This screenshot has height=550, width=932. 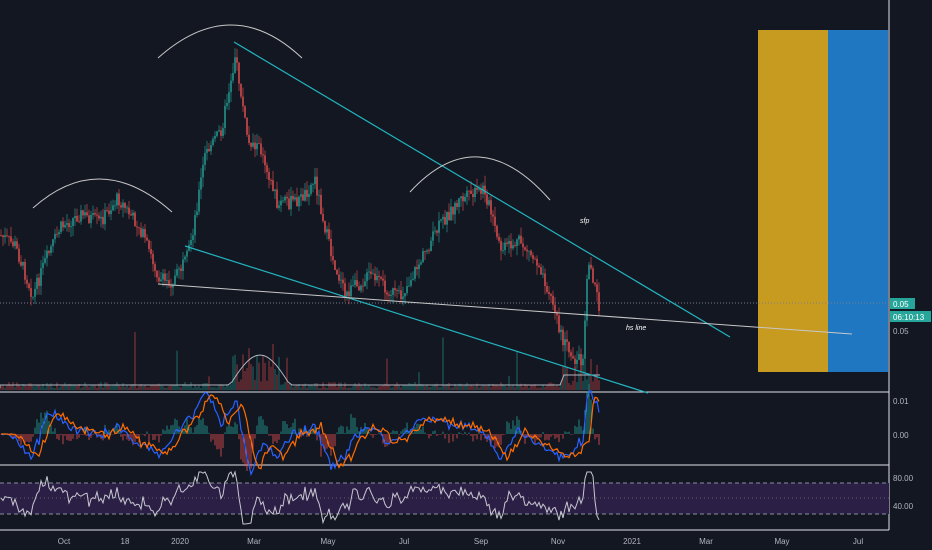 I want to click on left-shoulder-arc, so click(x=102, y=195).